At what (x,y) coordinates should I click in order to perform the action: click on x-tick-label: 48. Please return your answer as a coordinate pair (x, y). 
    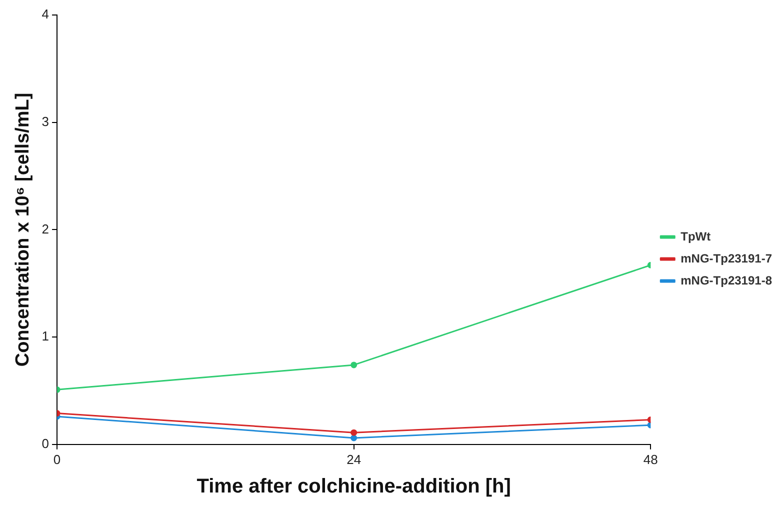
    Looking at the image, I should click on (650, 459).